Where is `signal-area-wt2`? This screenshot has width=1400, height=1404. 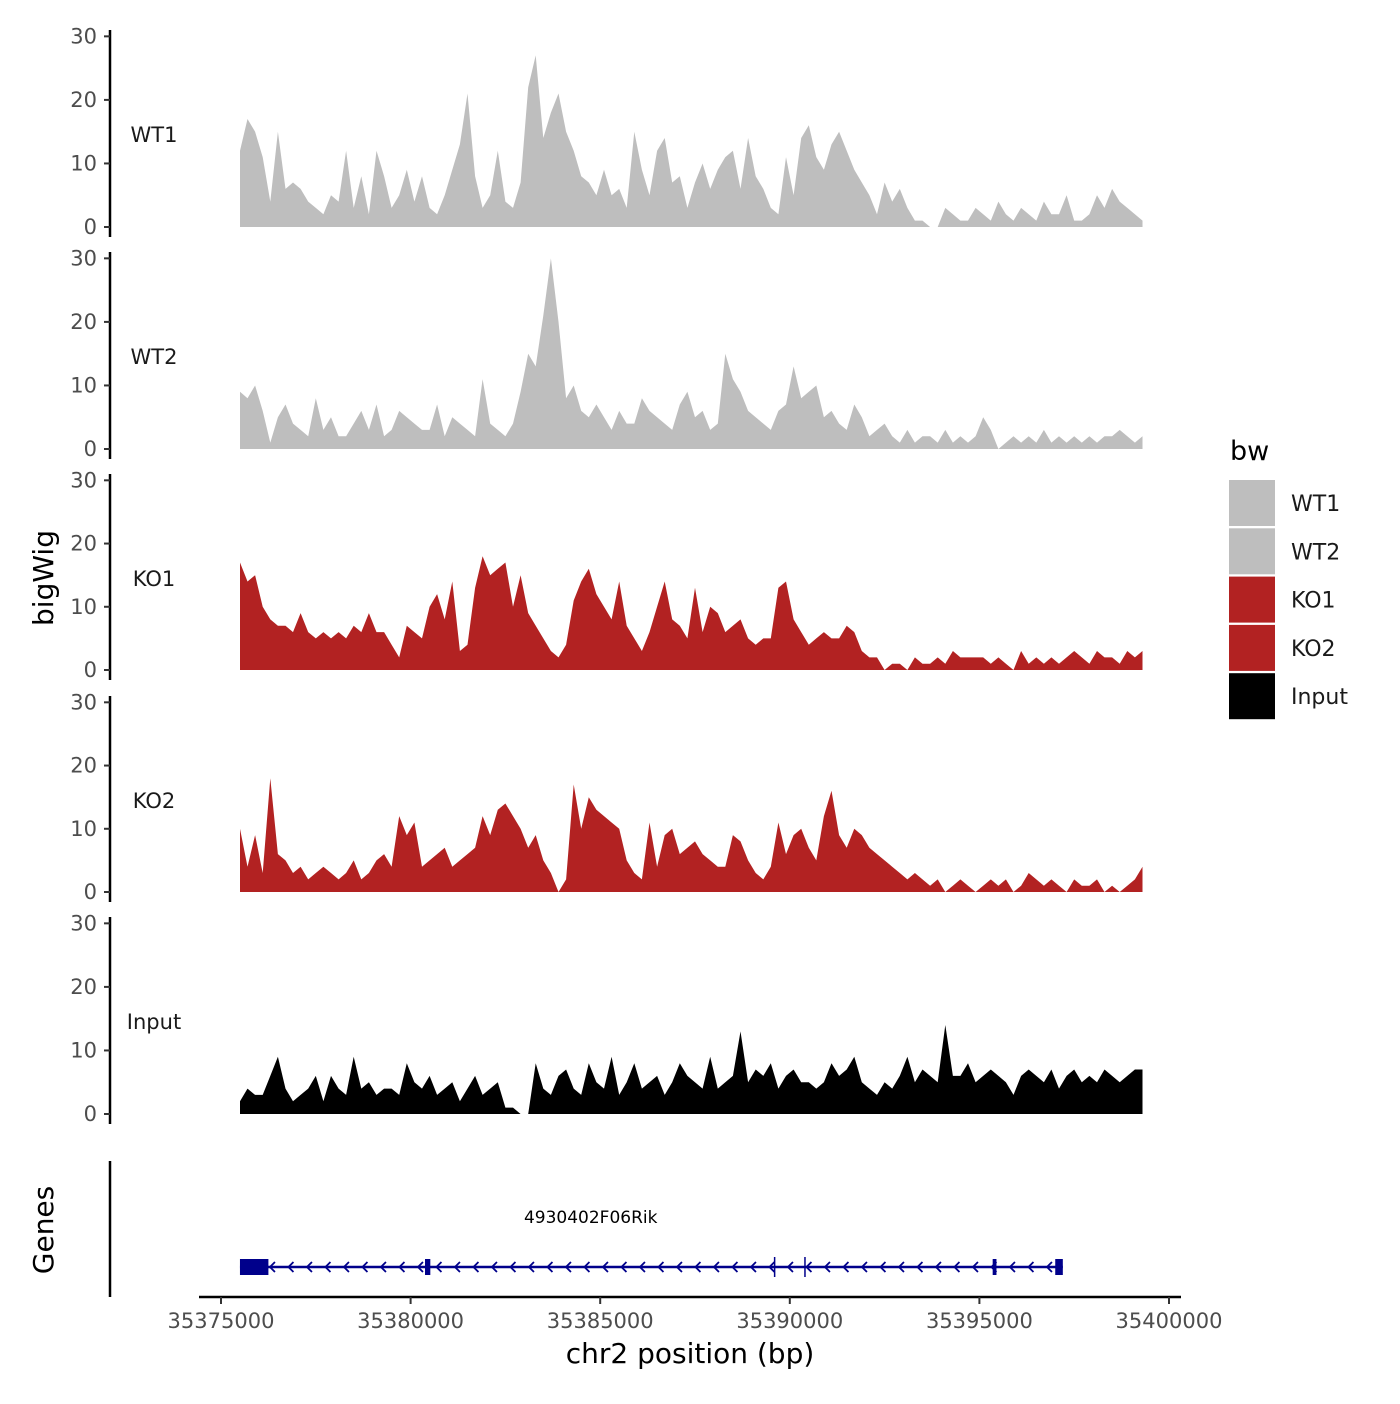 signal-area-wt2 is located at coordinates (691, 353).